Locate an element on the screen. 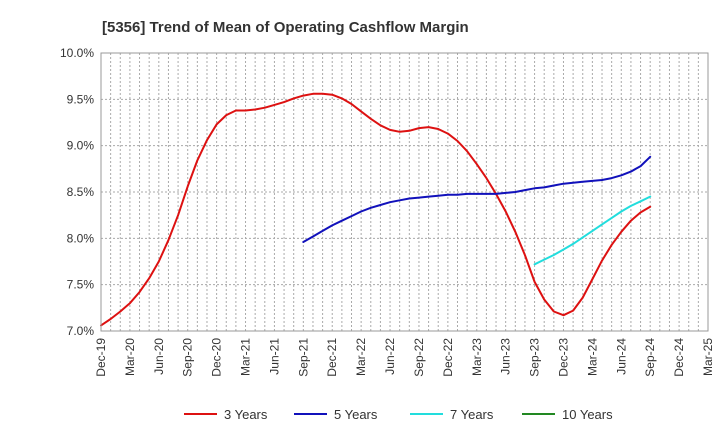 This screenshot has height=440, width=720. y-tick-label: 10.0% is located at coordinates (77, 53).